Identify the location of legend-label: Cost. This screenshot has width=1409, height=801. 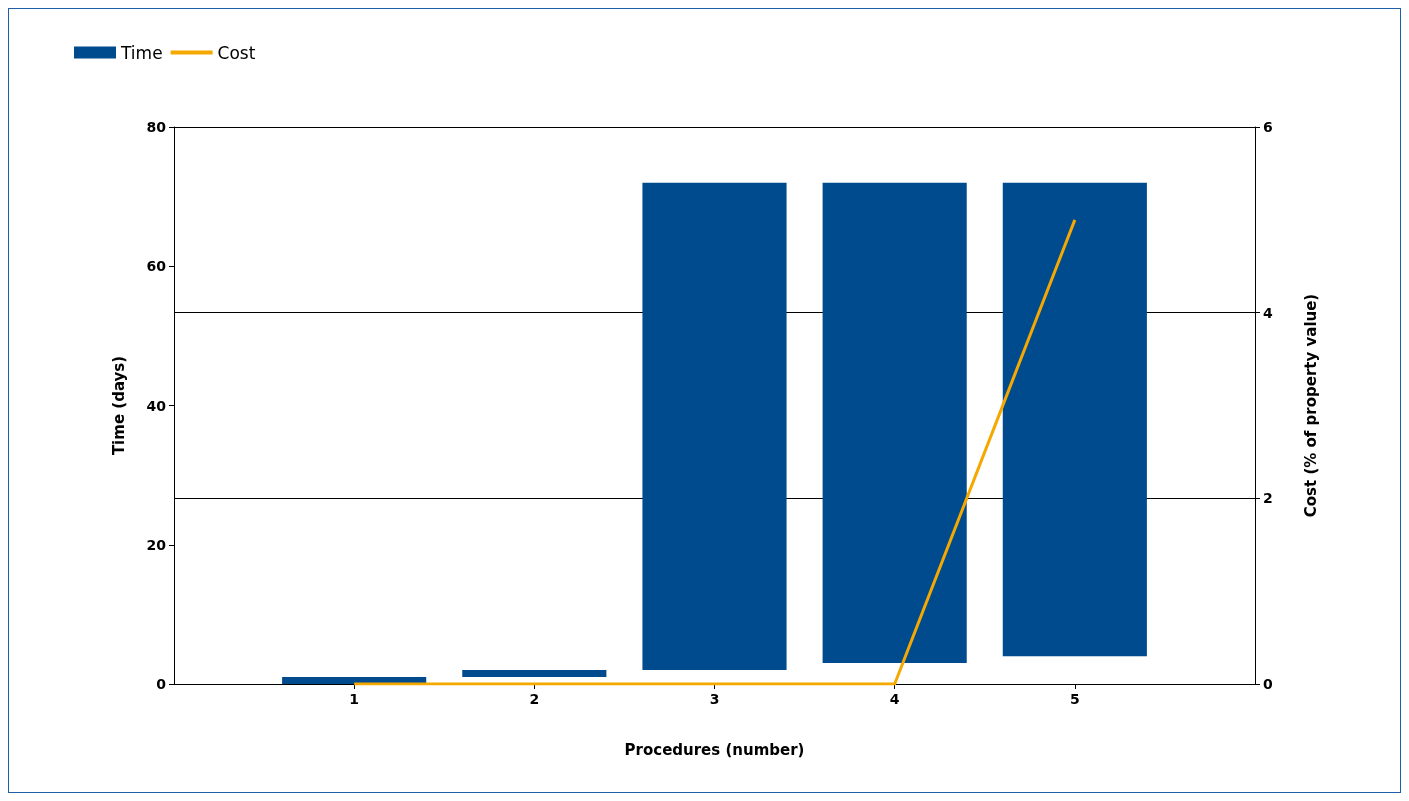
(236, 52).